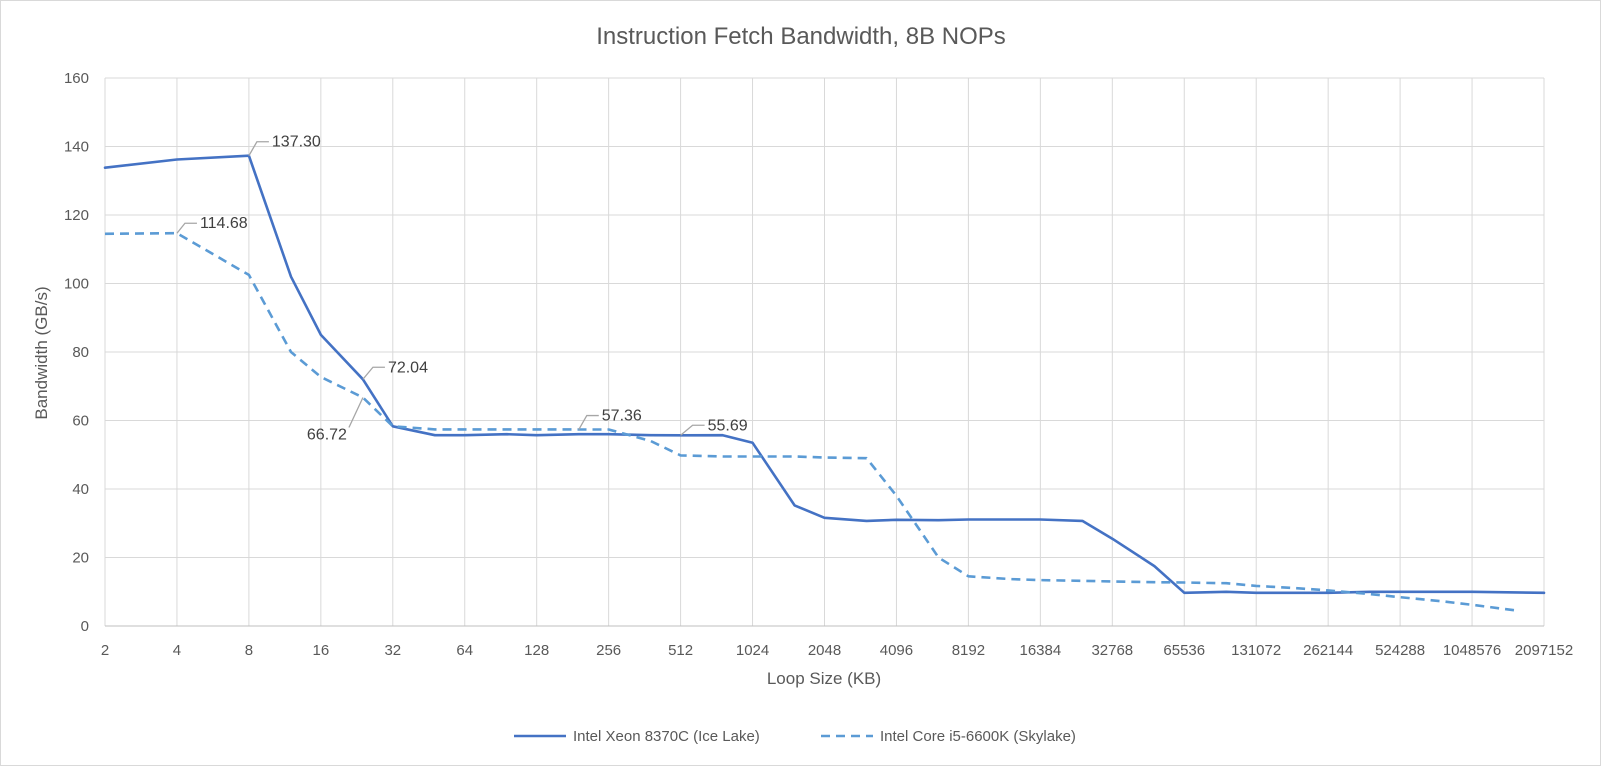  I want to click on x-tick-label: 2097152, so click(1544, 650).